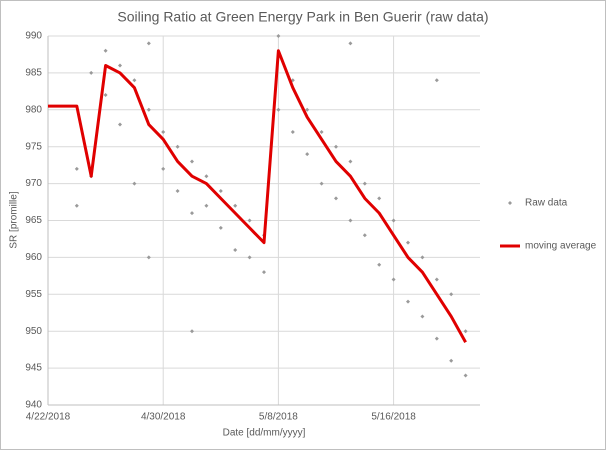 This screenshot has height=450, width=606. Describe the element at coordinates (510, 203) in the screenshot. I see `legend-marker` at that location.